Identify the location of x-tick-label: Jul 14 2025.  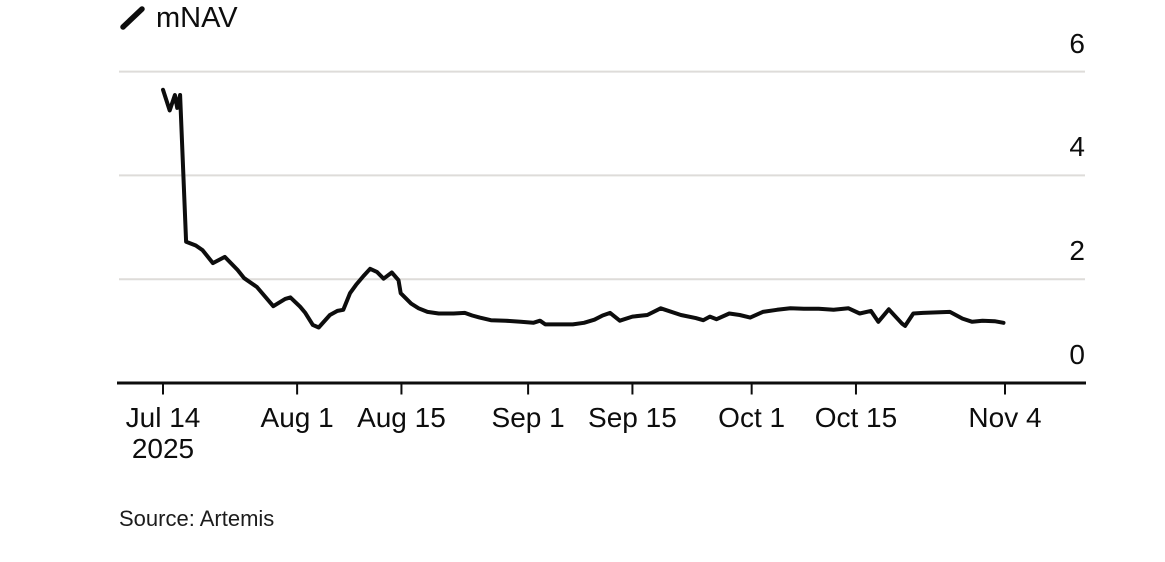
(163, 433).